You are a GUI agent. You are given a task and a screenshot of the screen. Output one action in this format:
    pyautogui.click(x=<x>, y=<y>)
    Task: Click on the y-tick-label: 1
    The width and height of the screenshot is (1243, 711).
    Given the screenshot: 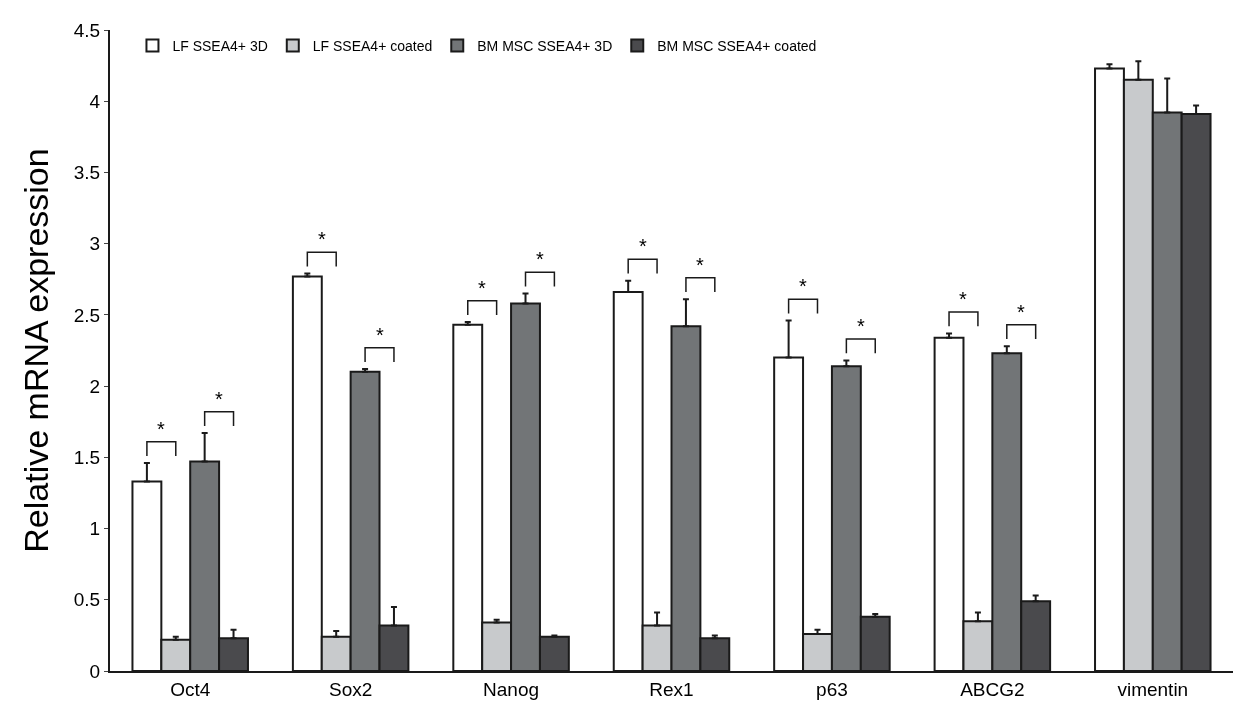 What is the action you would take?
    pyautogui.click(x=95, y=529)
    